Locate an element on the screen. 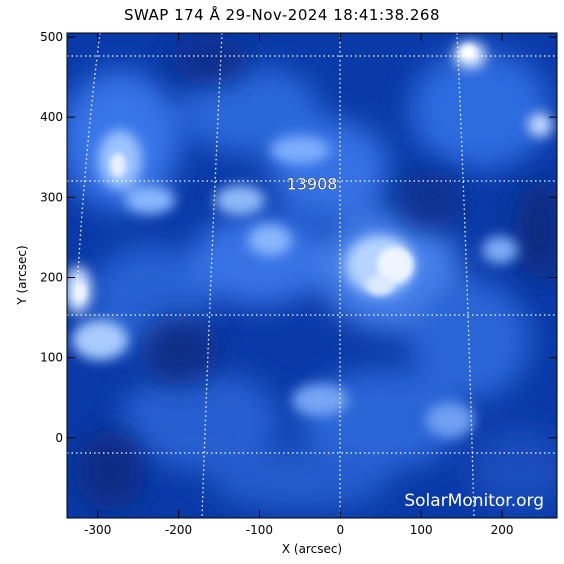  x-tick-label: -100 is located at coordinates (259, 530).